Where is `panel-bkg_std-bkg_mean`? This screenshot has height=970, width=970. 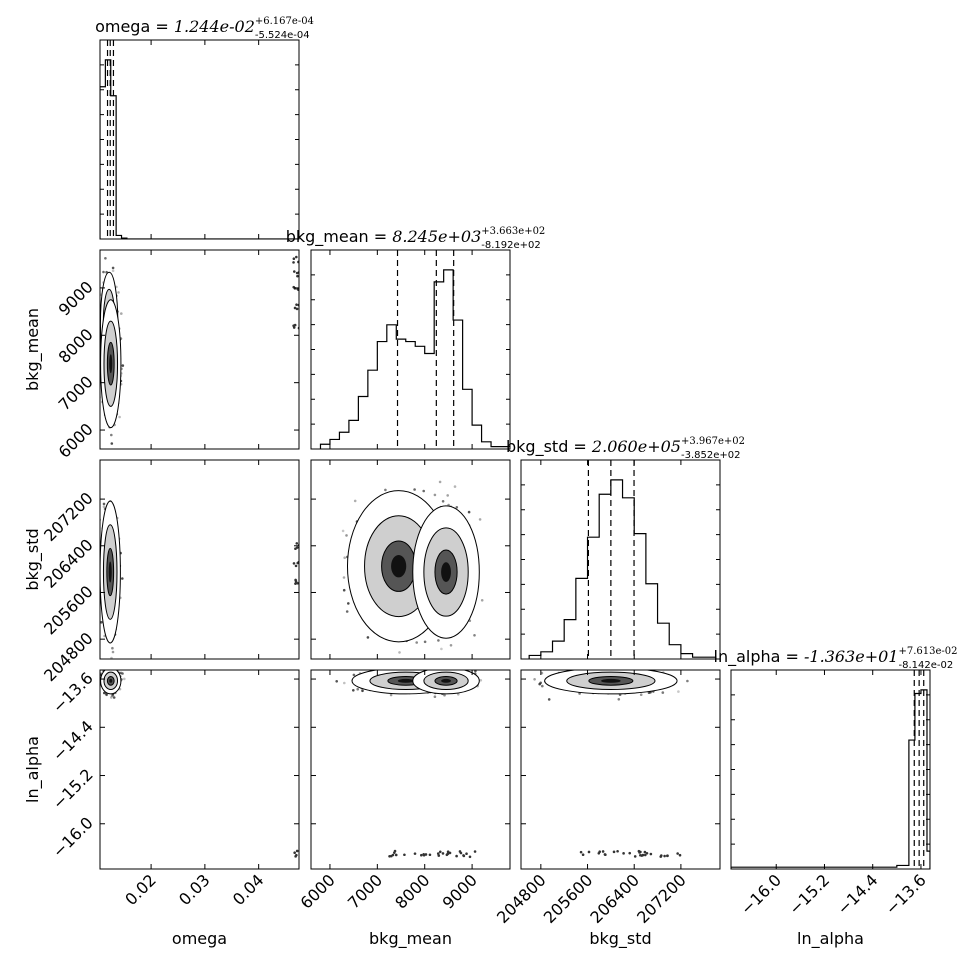
panel-bkg_std-bkg_mean is located at coordinates (410, 564).